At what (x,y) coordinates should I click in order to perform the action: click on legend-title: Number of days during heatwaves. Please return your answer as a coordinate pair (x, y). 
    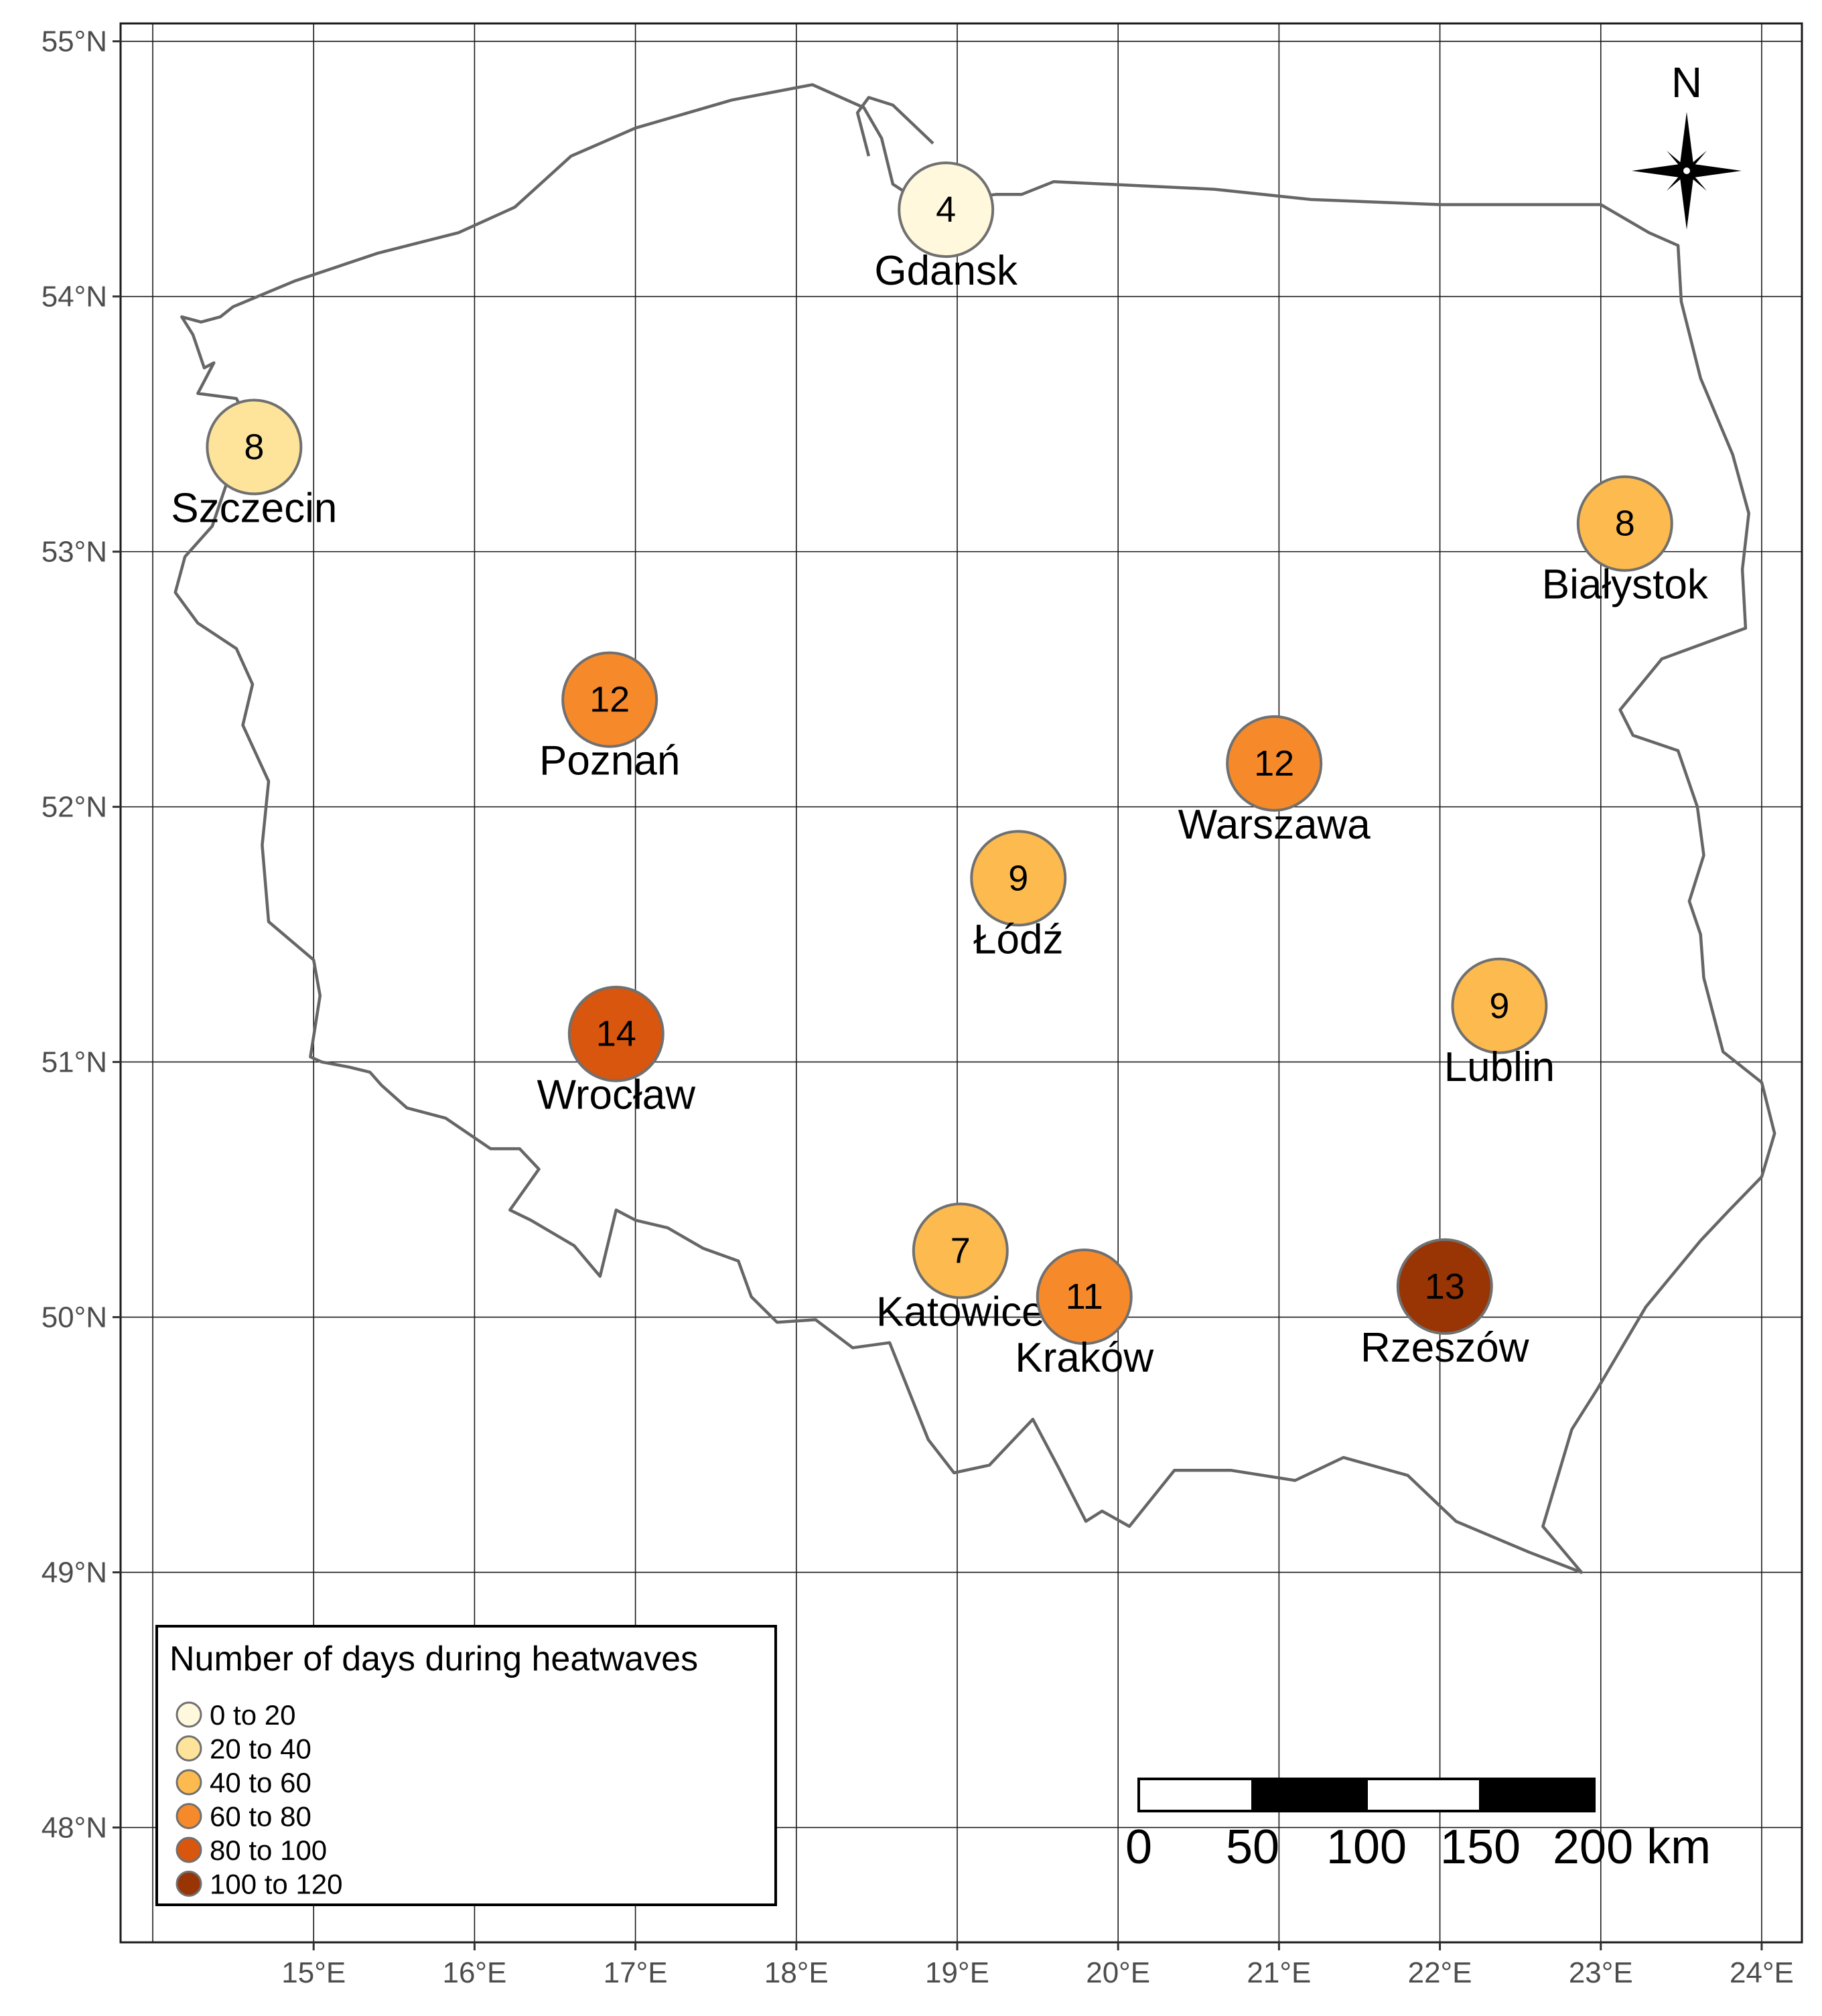
    Looking at the image, I should click on (433, 1659).